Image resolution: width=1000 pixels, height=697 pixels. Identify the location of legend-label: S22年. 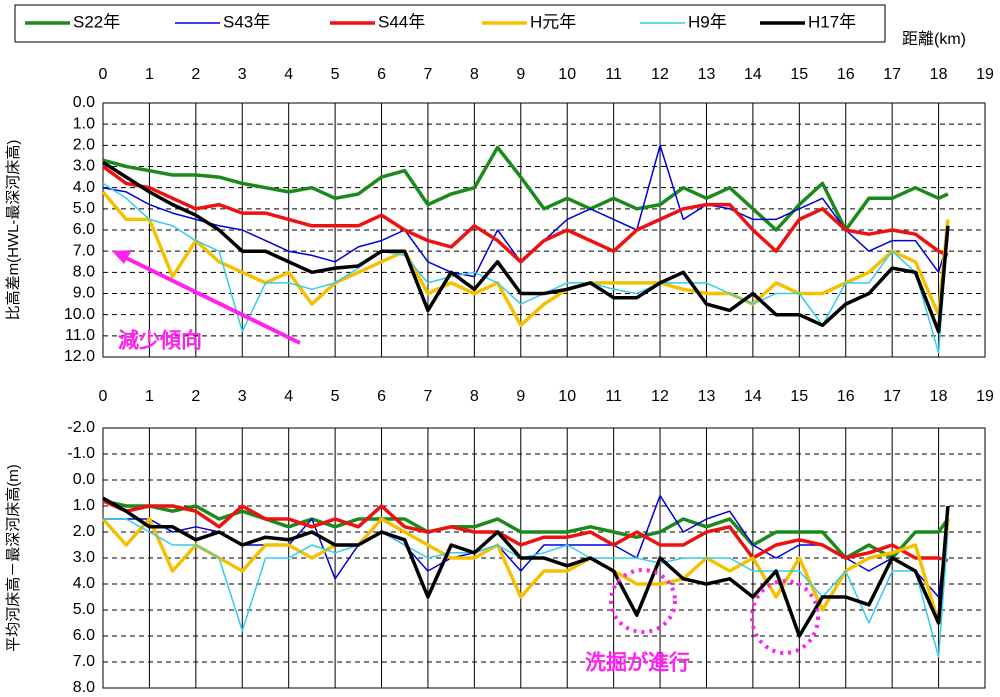
(96, 21).